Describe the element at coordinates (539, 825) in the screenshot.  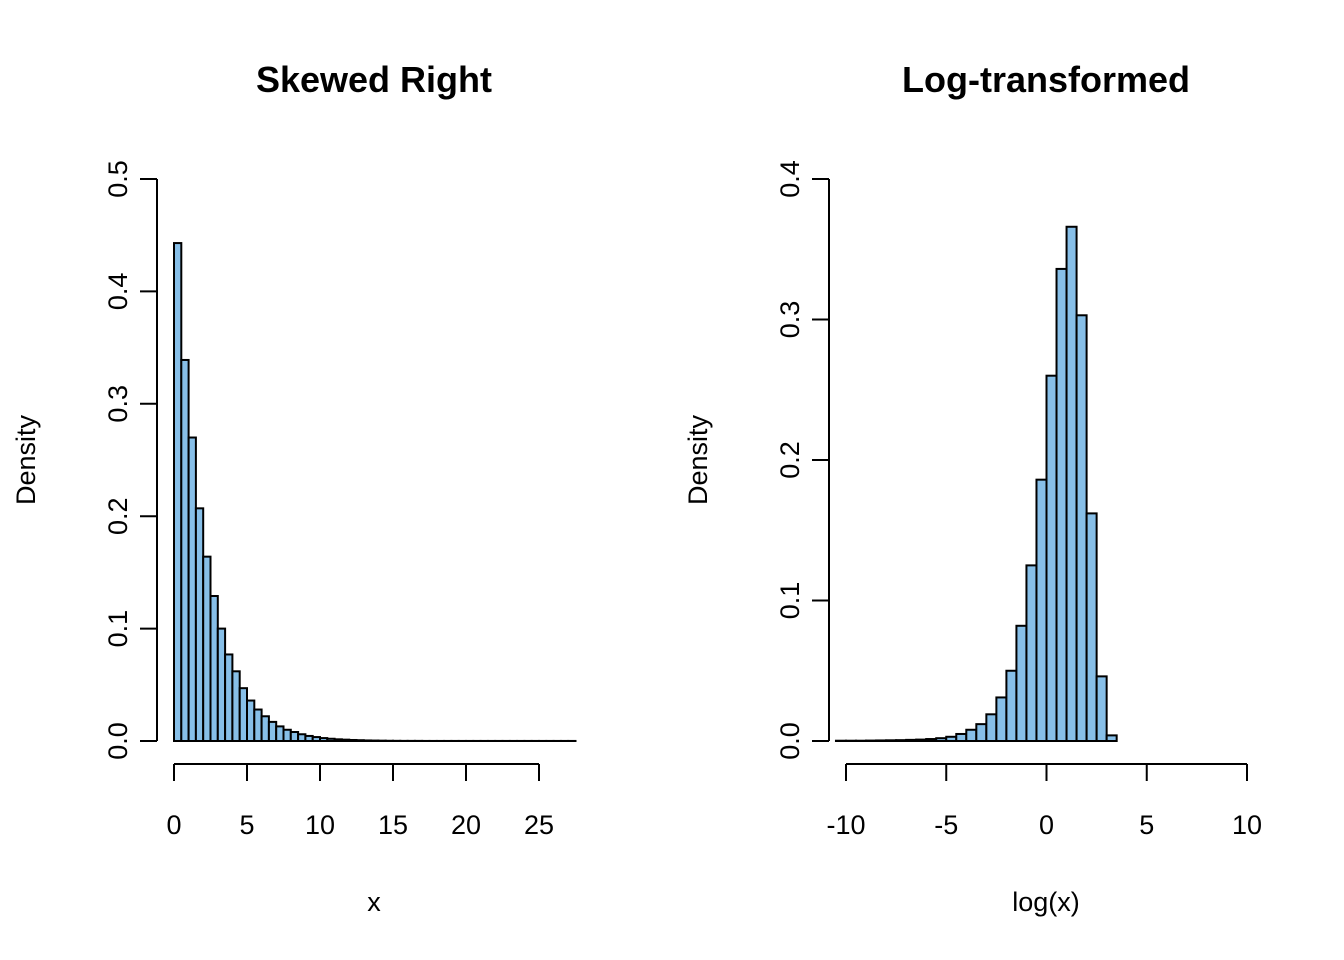
I see `x-tick-label: 25` at that location.